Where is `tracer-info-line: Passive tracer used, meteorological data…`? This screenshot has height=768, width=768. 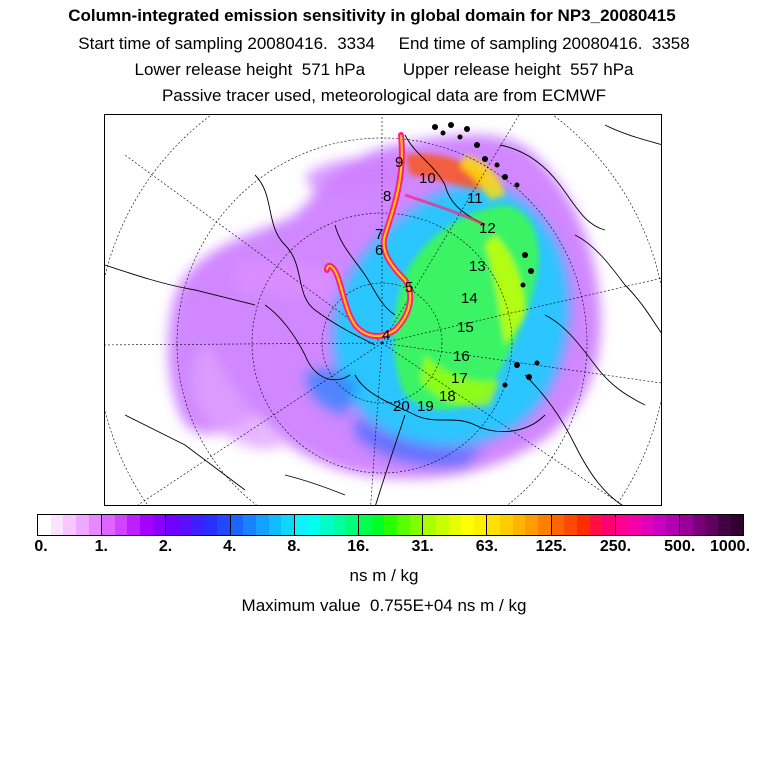
tracer-info-line: Passive tracer used, meteorological data… is located at coordinates (384, 95).